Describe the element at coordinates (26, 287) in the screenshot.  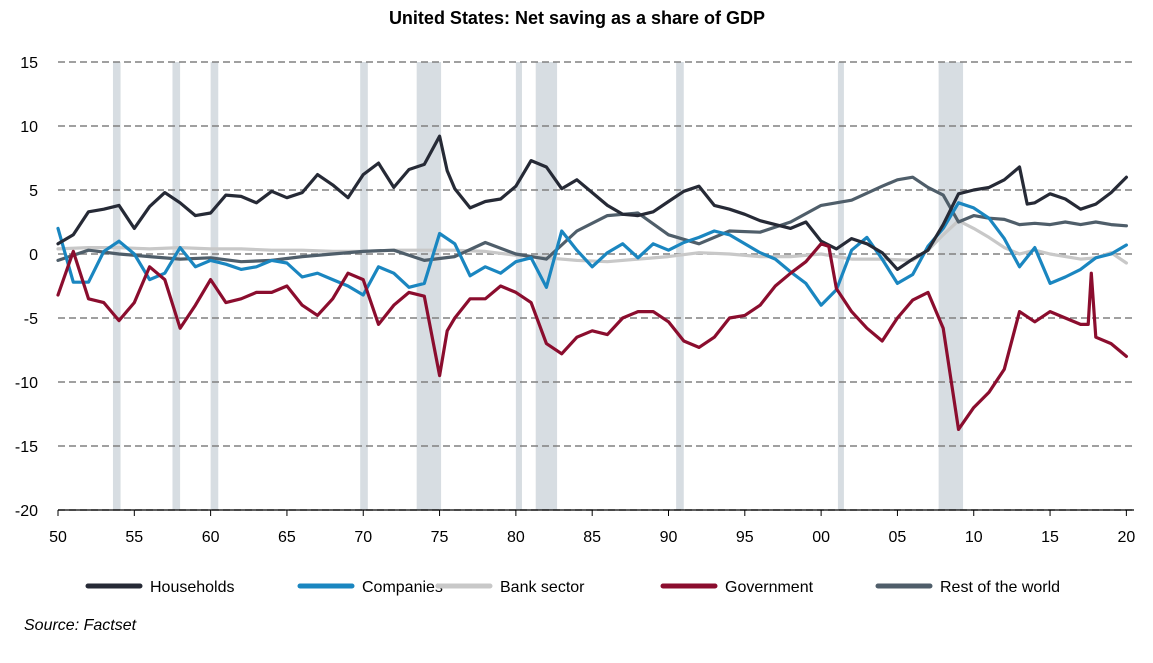
I see `y-axis-ticks: 15 10 5 0 -5 -10 -15 -20` at that location.